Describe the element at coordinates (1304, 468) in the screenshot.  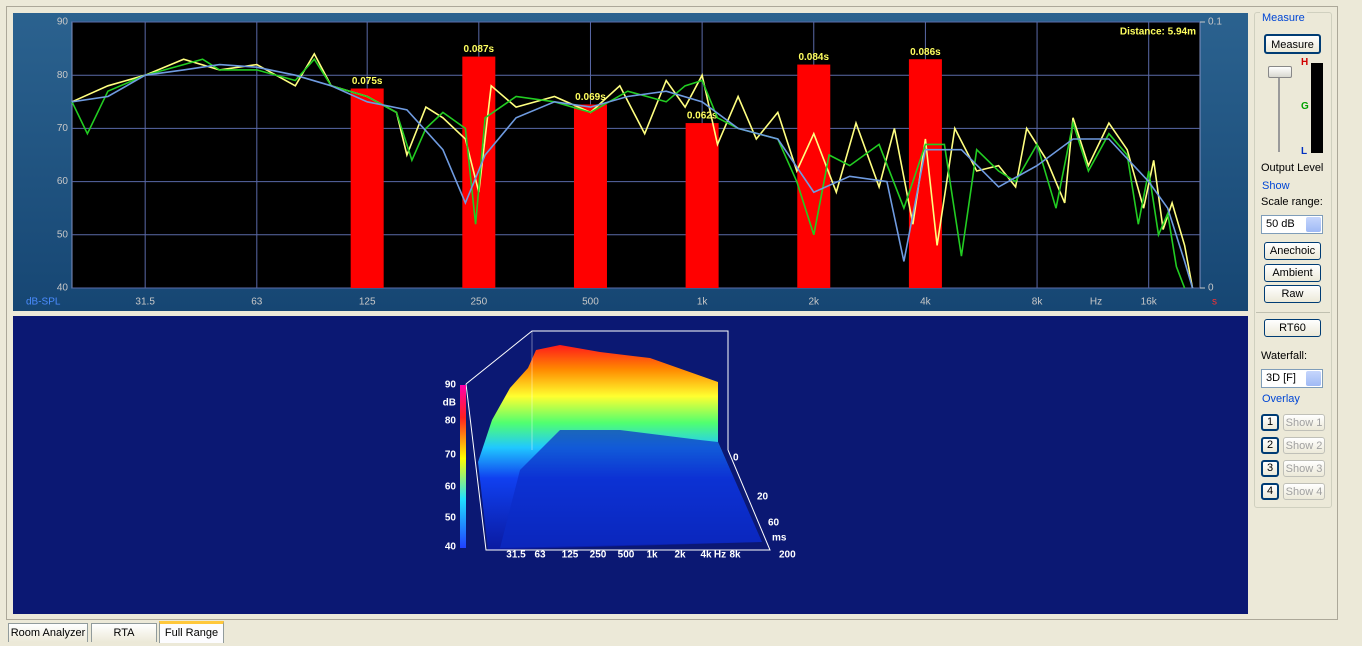
I see `overlay-show-button: Show 3` at that location.